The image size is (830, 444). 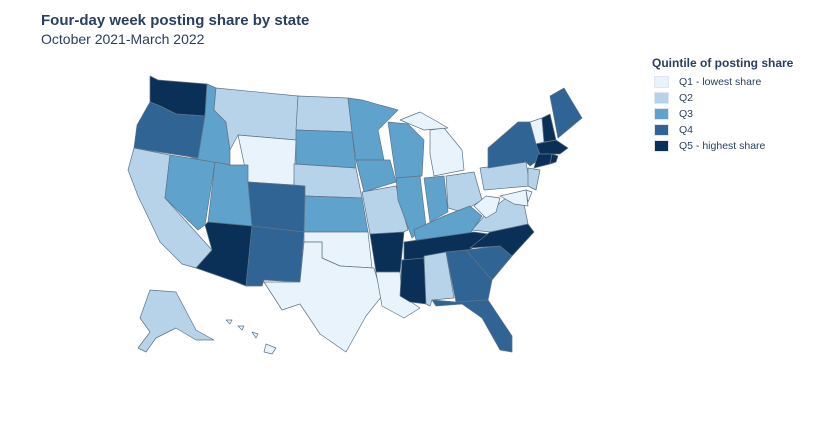 What do you see at coordinates (406, 150) in the screenshot?
I see `state-wi` at bounding box center [406, 150].